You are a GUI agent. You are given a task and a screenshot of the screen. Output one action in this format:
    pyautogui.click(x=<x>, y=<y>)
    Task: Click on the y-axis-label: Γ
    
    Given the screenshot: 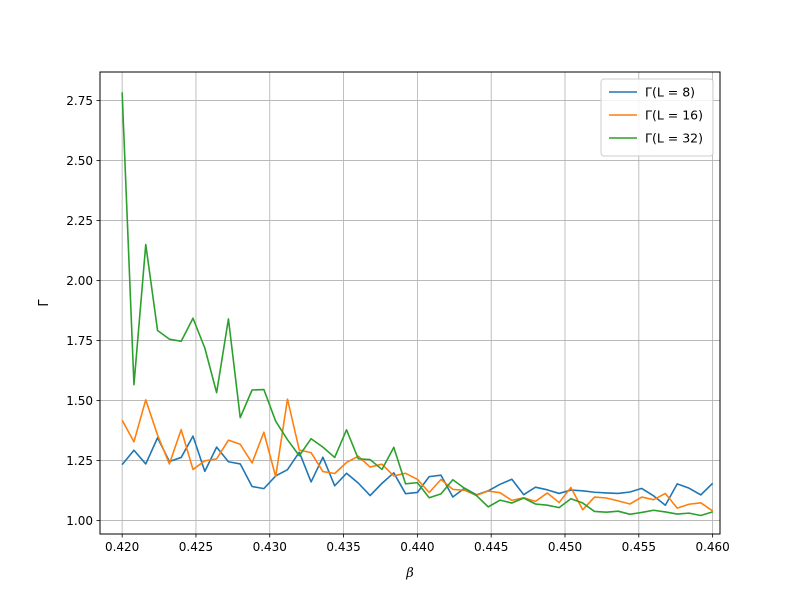 What is the action you would take?
    pyautogui.click(x=44, y=303)
    